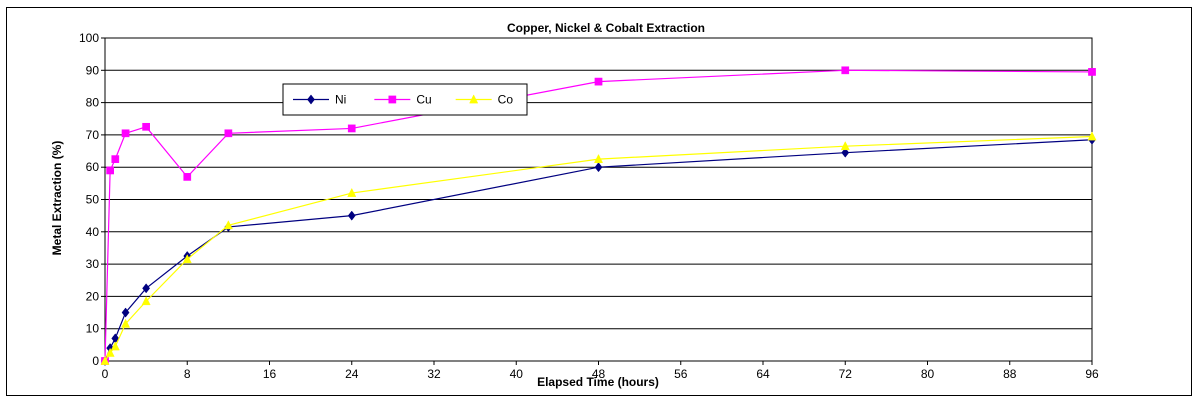 Image resolution: width=1199 pixels, height=401 pixels. I want to click on x-tick-label: 24, so click(352, 374).